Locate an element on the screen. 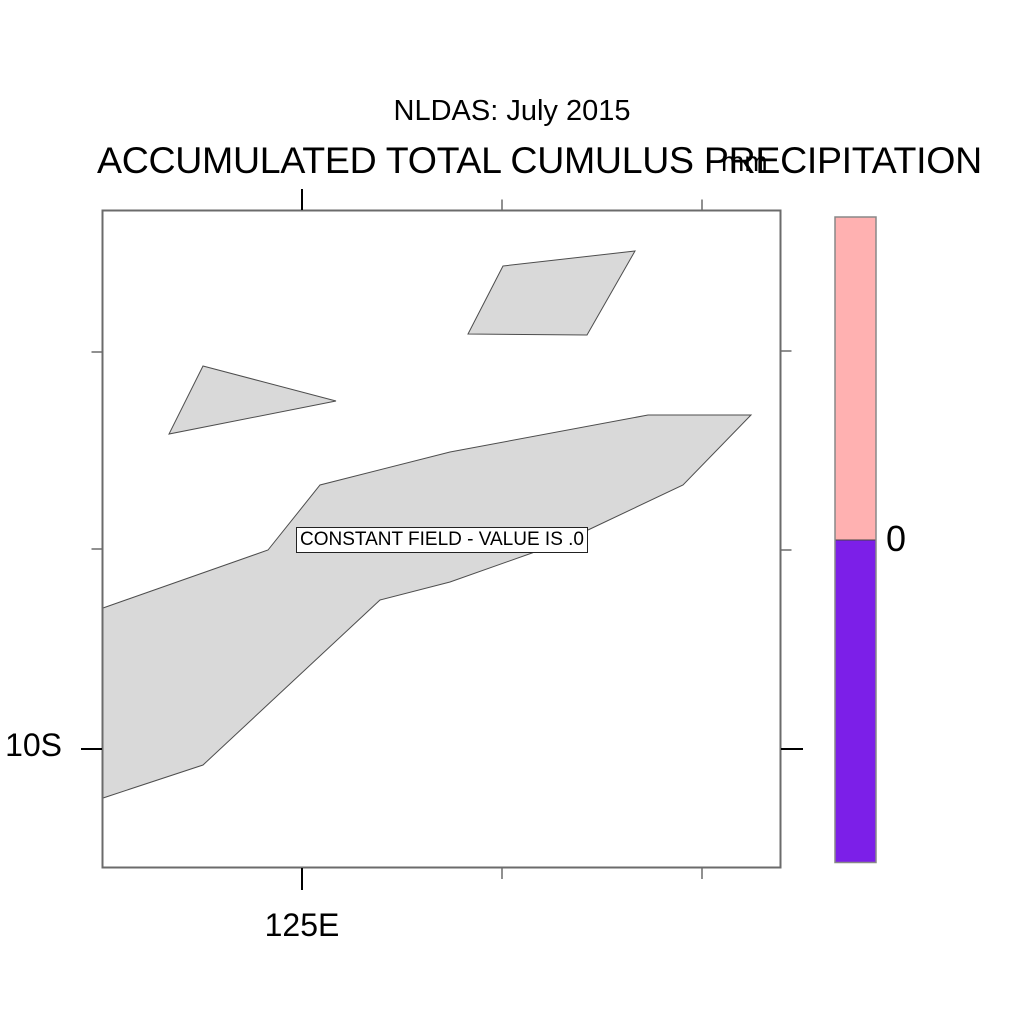 This screenshot has height=1024, width=1024. colorbar is located at coordinates (855, 540).